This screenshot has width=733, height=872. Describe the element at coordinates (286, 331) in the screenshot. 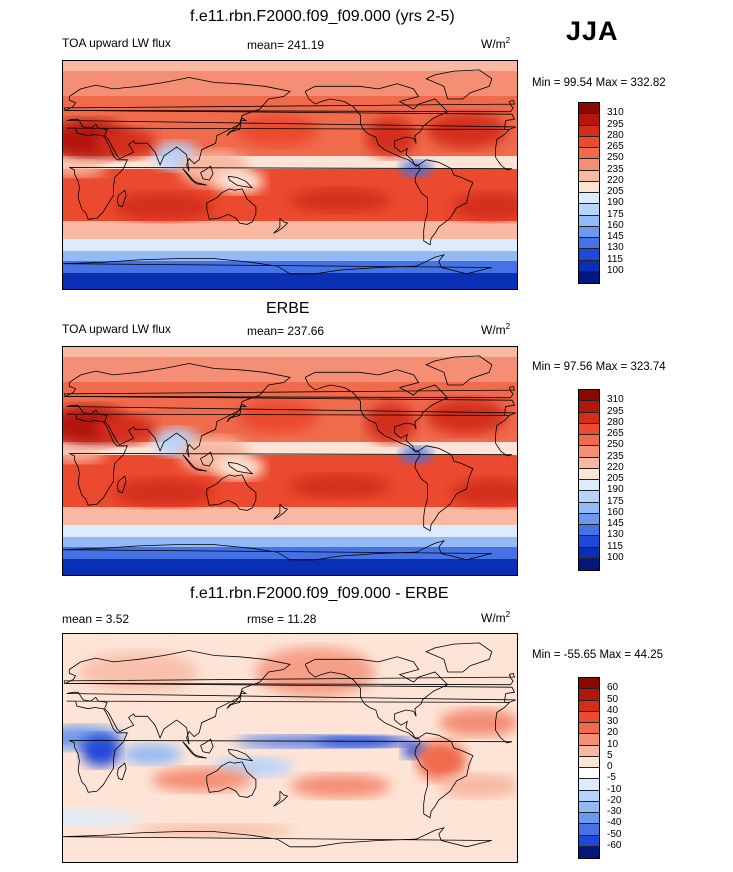

I see `panel2-mean-label: mean= 237.66` at that location.